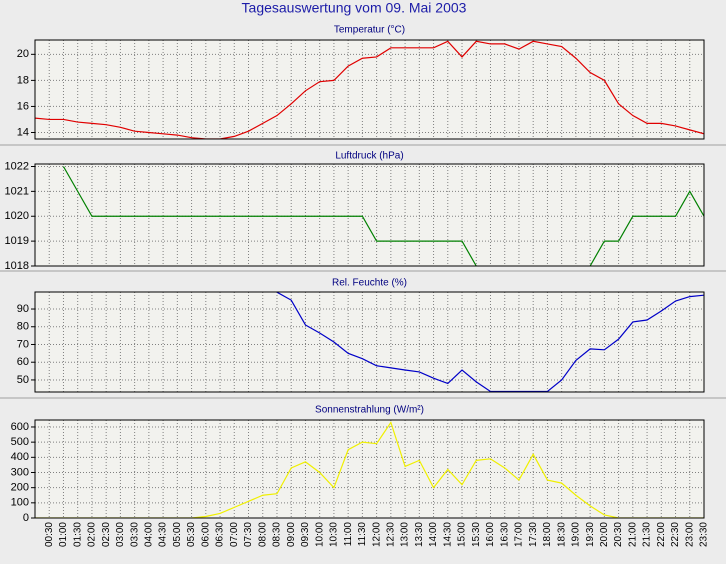  Describe the element at coordinates (490, 534) in the screenshot. I see `x-tick-label: 16:00` at that location.